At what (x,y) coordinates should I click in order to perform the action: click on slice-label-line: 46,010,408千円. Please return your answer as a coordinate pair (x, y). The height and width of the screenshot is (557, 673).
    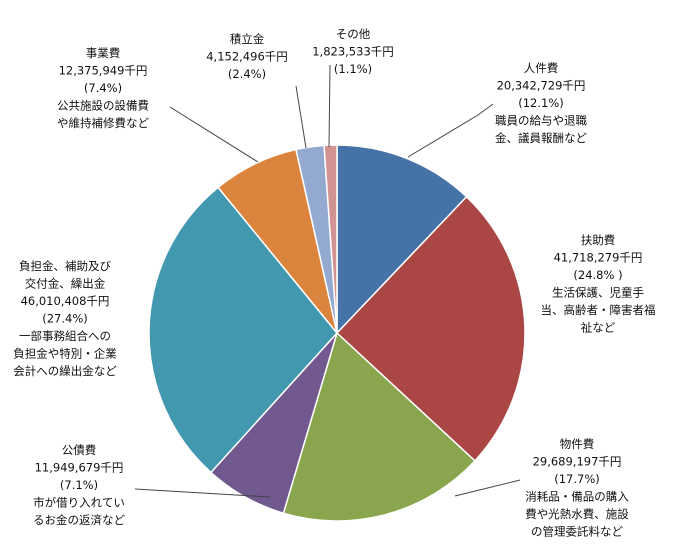
    Looking at the image, I should click on (65, 301).